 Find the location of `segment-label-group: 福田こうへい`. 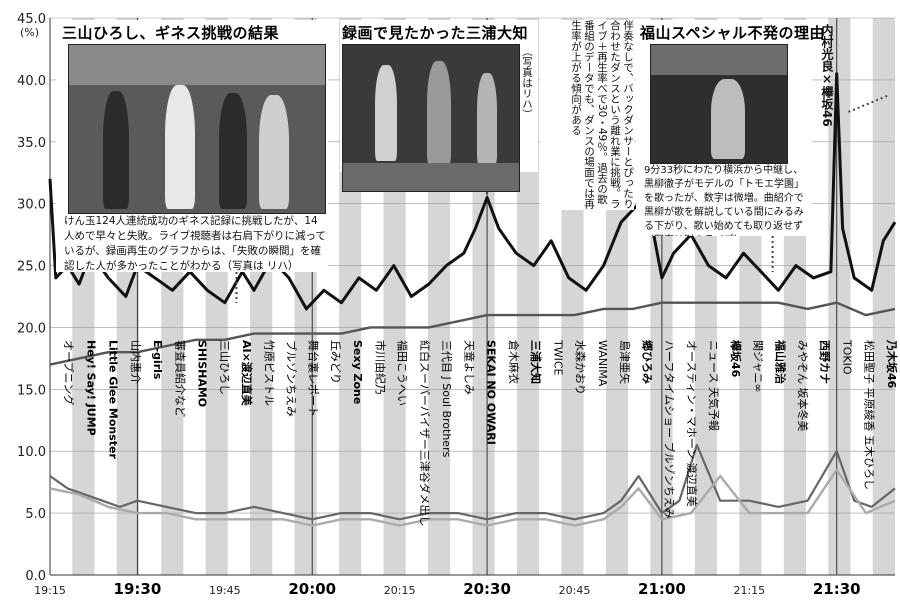

segment-label-group: 福田こうへい is located at coordinates (403, 373).